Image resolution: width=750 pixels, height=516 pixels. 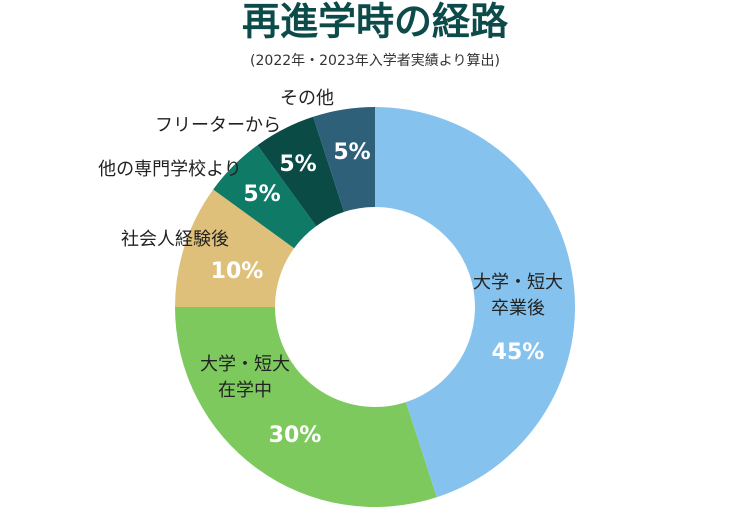 I want to click on category-label: 社会人経験後, so click(x=175, y=239).